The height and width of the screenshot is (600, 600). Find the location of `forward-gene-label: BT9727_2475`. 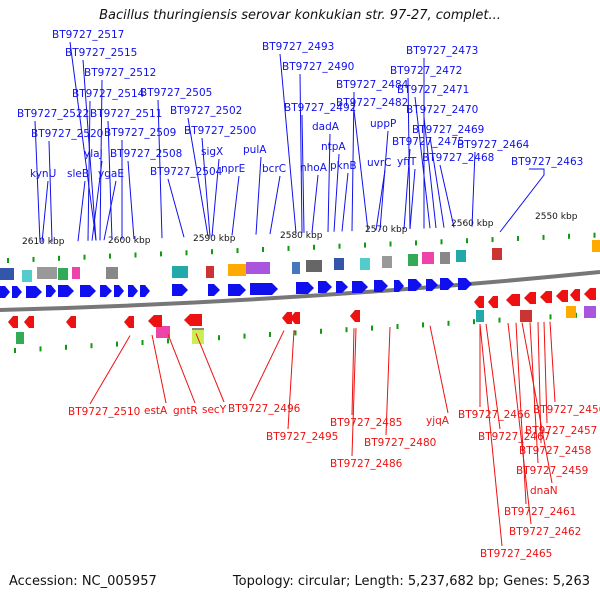

forward-gene-label: BT9727_2475 is located at coordinates (428, 142).